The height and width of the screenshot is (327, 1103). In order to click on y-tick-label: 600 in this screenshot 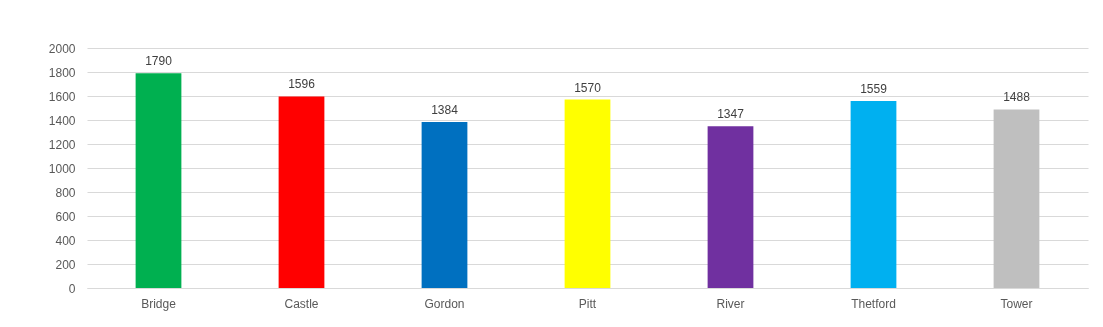, I will do `click(65, 216)`.